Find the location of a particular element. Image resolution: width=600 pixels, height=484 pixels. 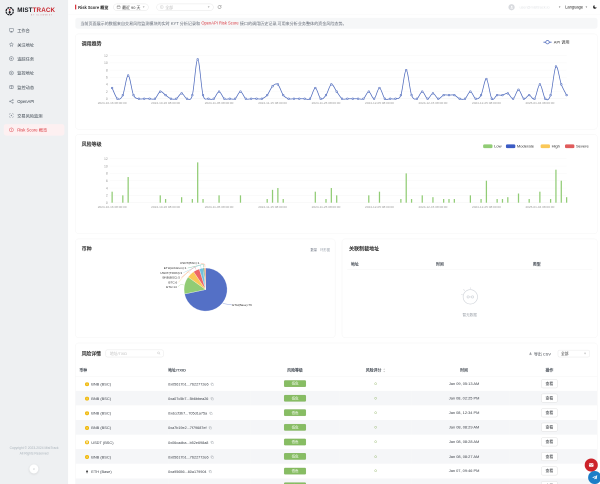

svg-text: ETH(Arbitrum):1 is located at coordinates (175, 268).